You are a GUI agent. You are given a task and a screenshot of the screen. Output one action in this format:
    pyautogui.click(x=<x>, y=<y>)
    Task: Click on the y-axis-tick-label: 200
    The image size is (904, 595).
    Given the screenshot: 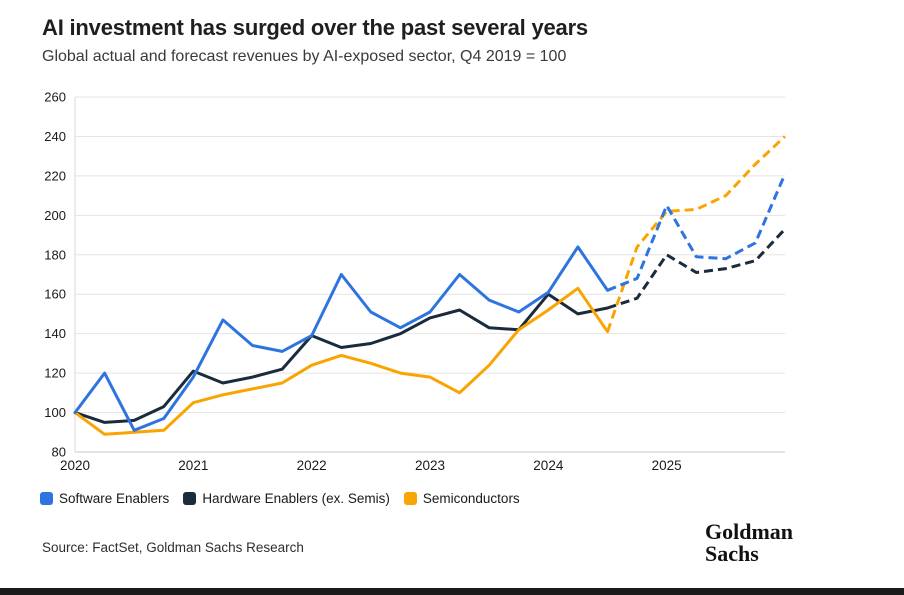 What is the action you would take?
    pyautogui.click(x=55, y=215)
    